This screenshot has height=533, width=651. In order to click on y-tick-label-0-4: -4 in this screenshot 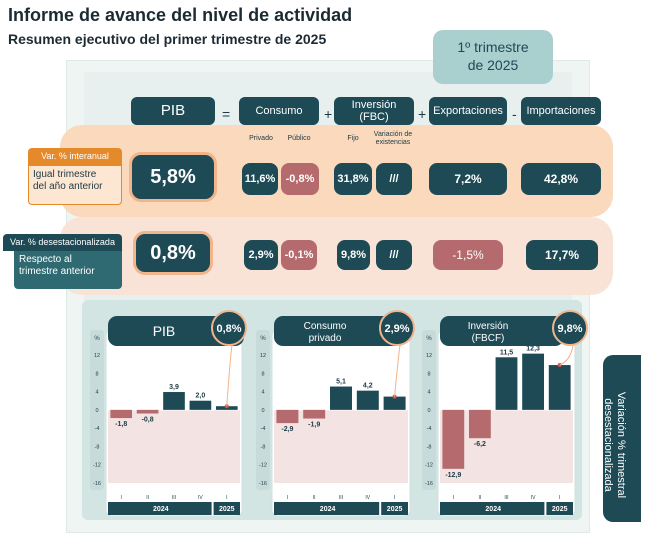, I will do `click(97, 429)`.